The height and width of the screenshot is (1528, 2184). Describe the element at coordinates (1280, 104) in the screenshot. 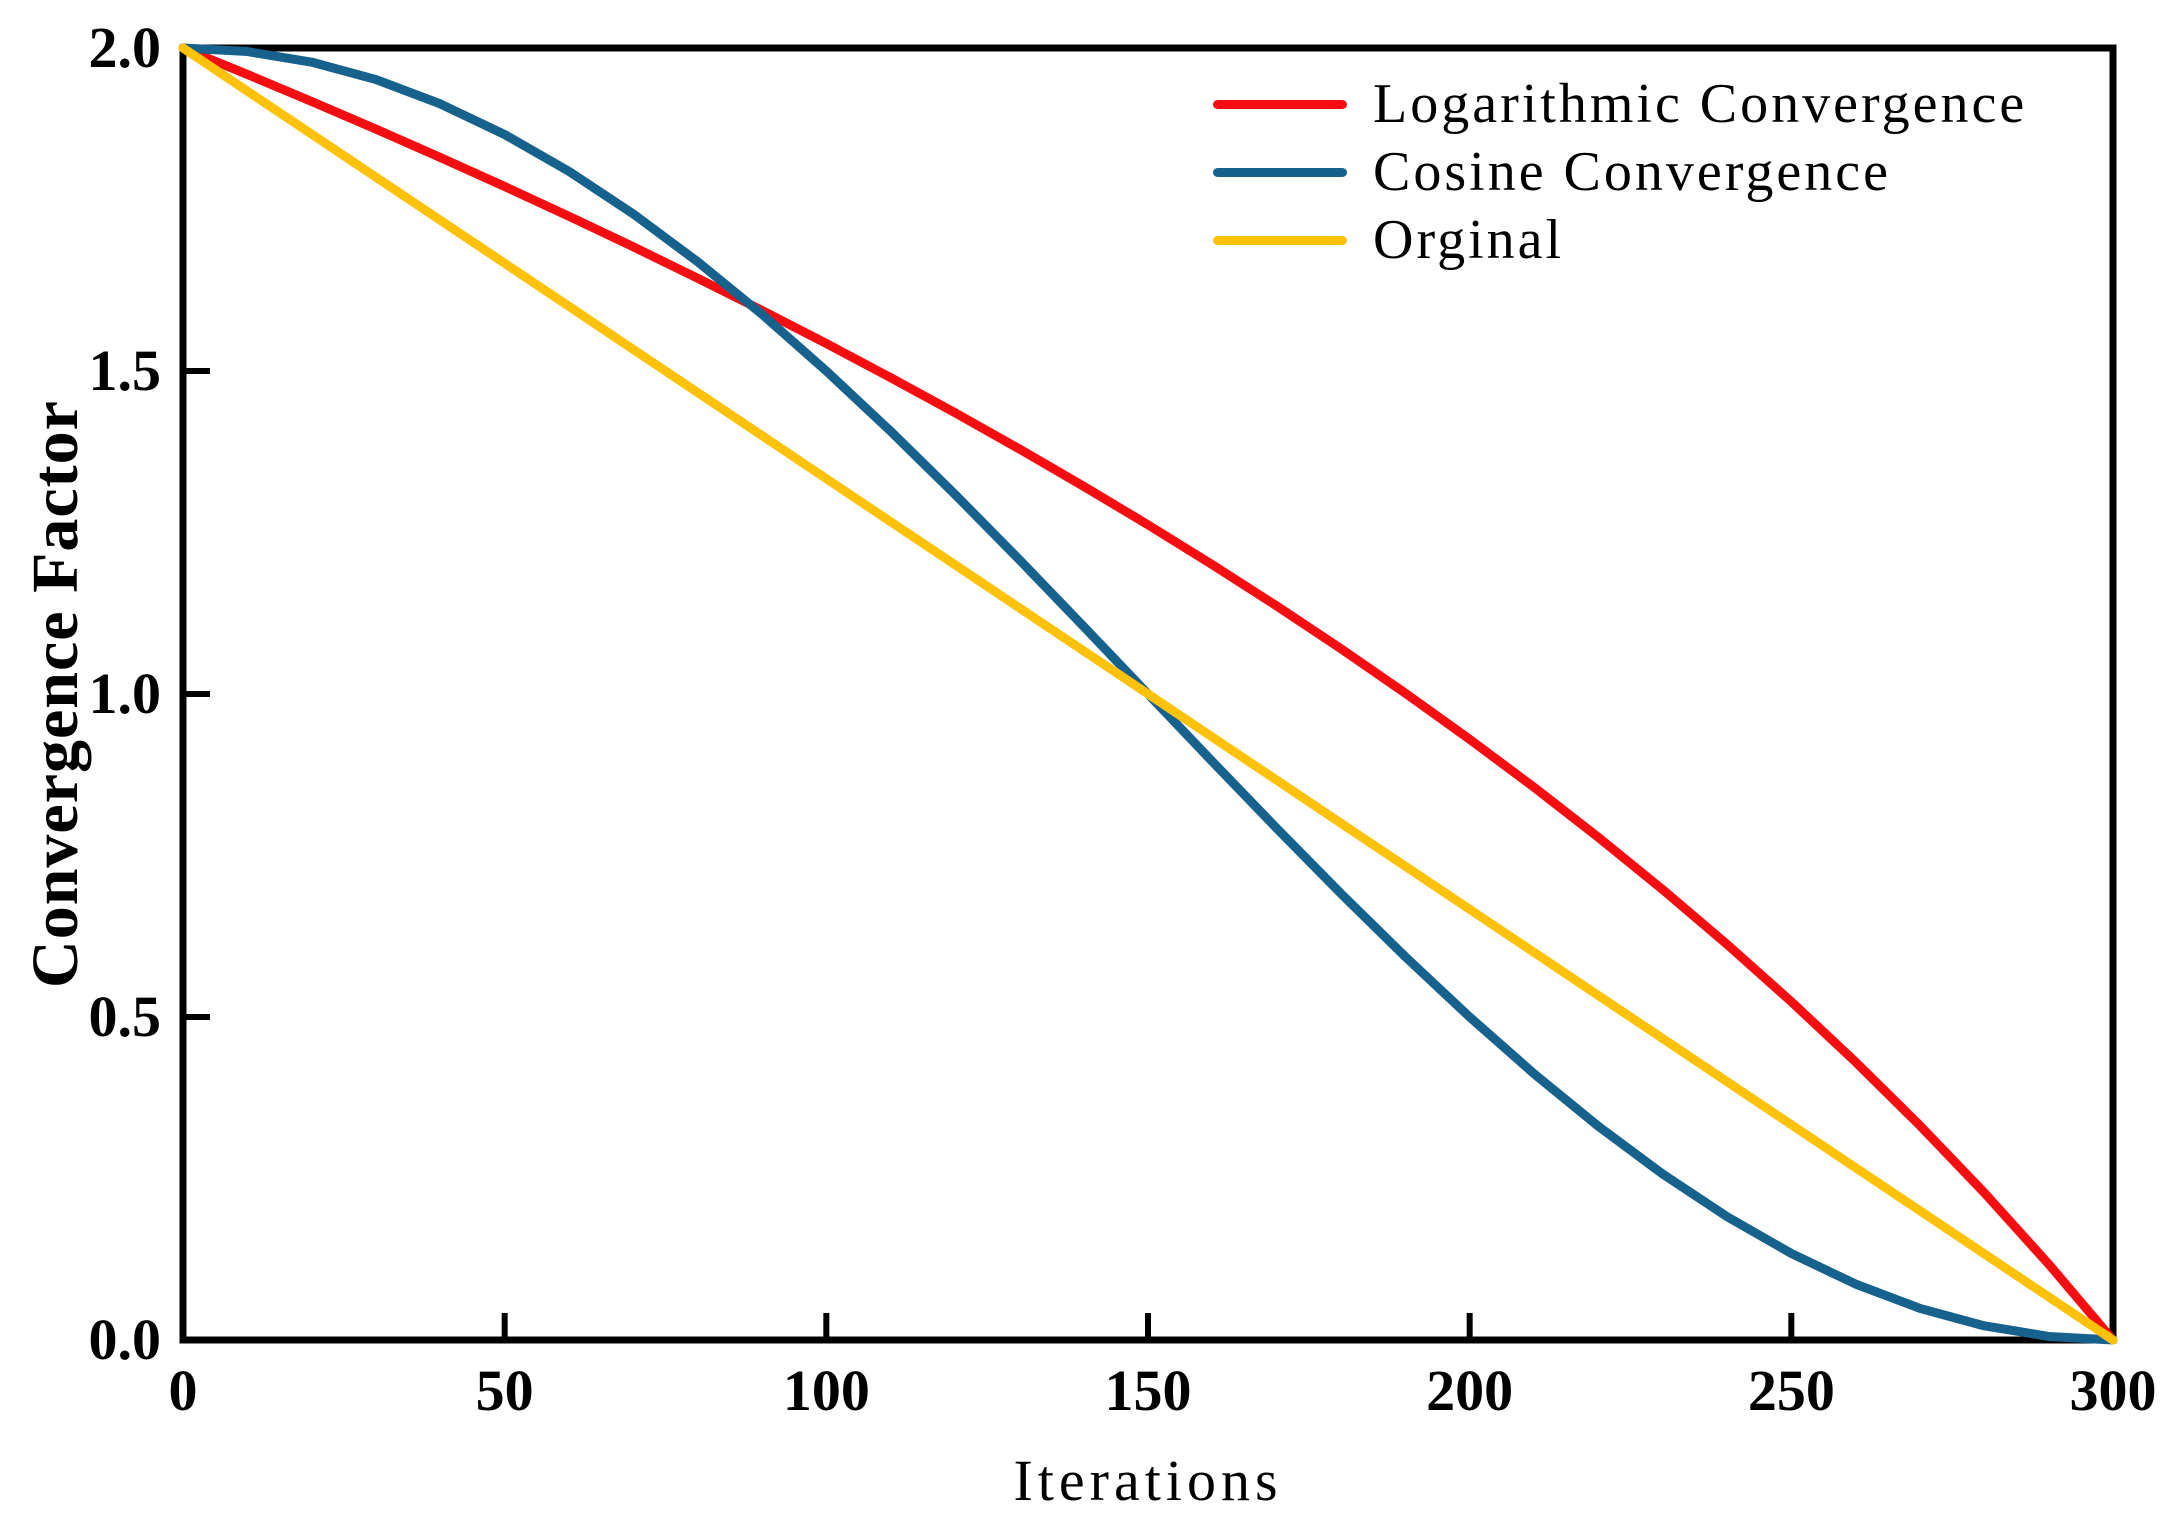

I see `legend-line-swatch-red` at that location.